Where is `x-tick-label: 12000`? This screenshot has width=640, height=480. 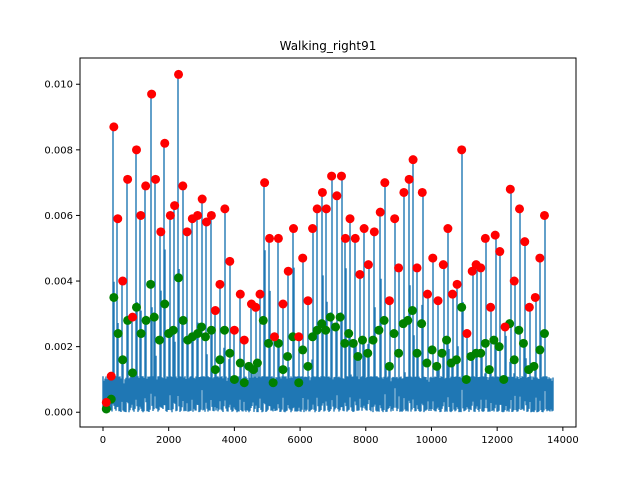
x-tick-label: 12000 is located at coordinates (497, 440).